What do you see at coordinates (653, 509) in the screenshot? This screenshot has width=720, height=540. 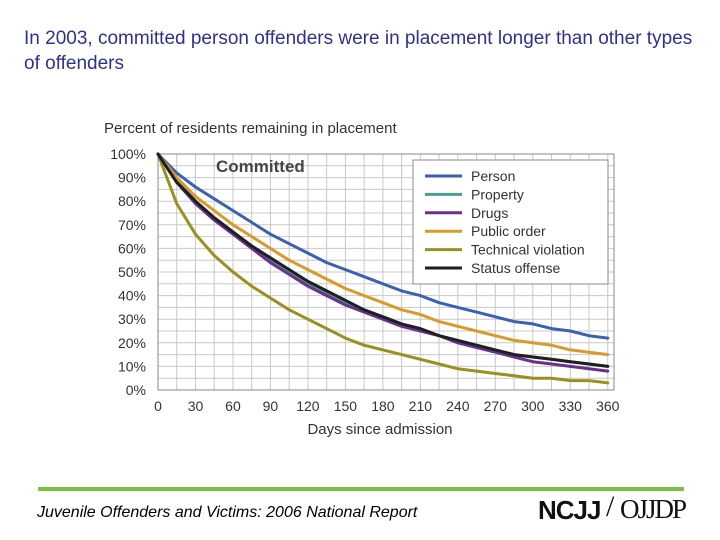 I see `ojjdp-logo: OJJDP` at bounding box center [653, 509].